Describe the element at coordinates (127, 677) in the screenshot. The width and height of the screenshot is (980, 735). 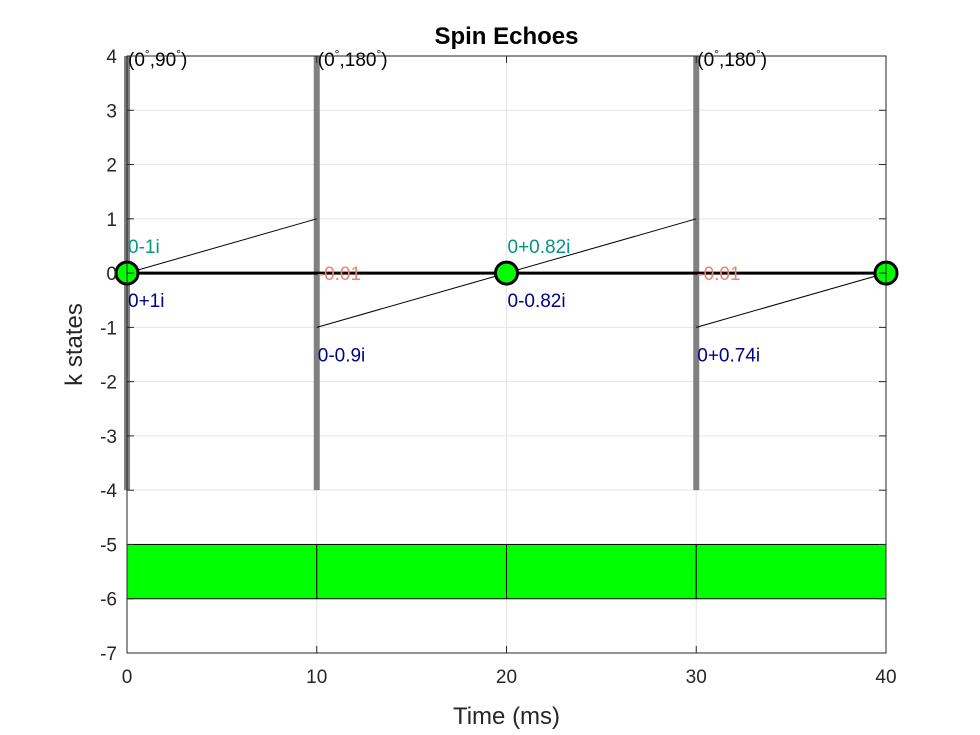
I see `x-tick-label: 0` at that location.